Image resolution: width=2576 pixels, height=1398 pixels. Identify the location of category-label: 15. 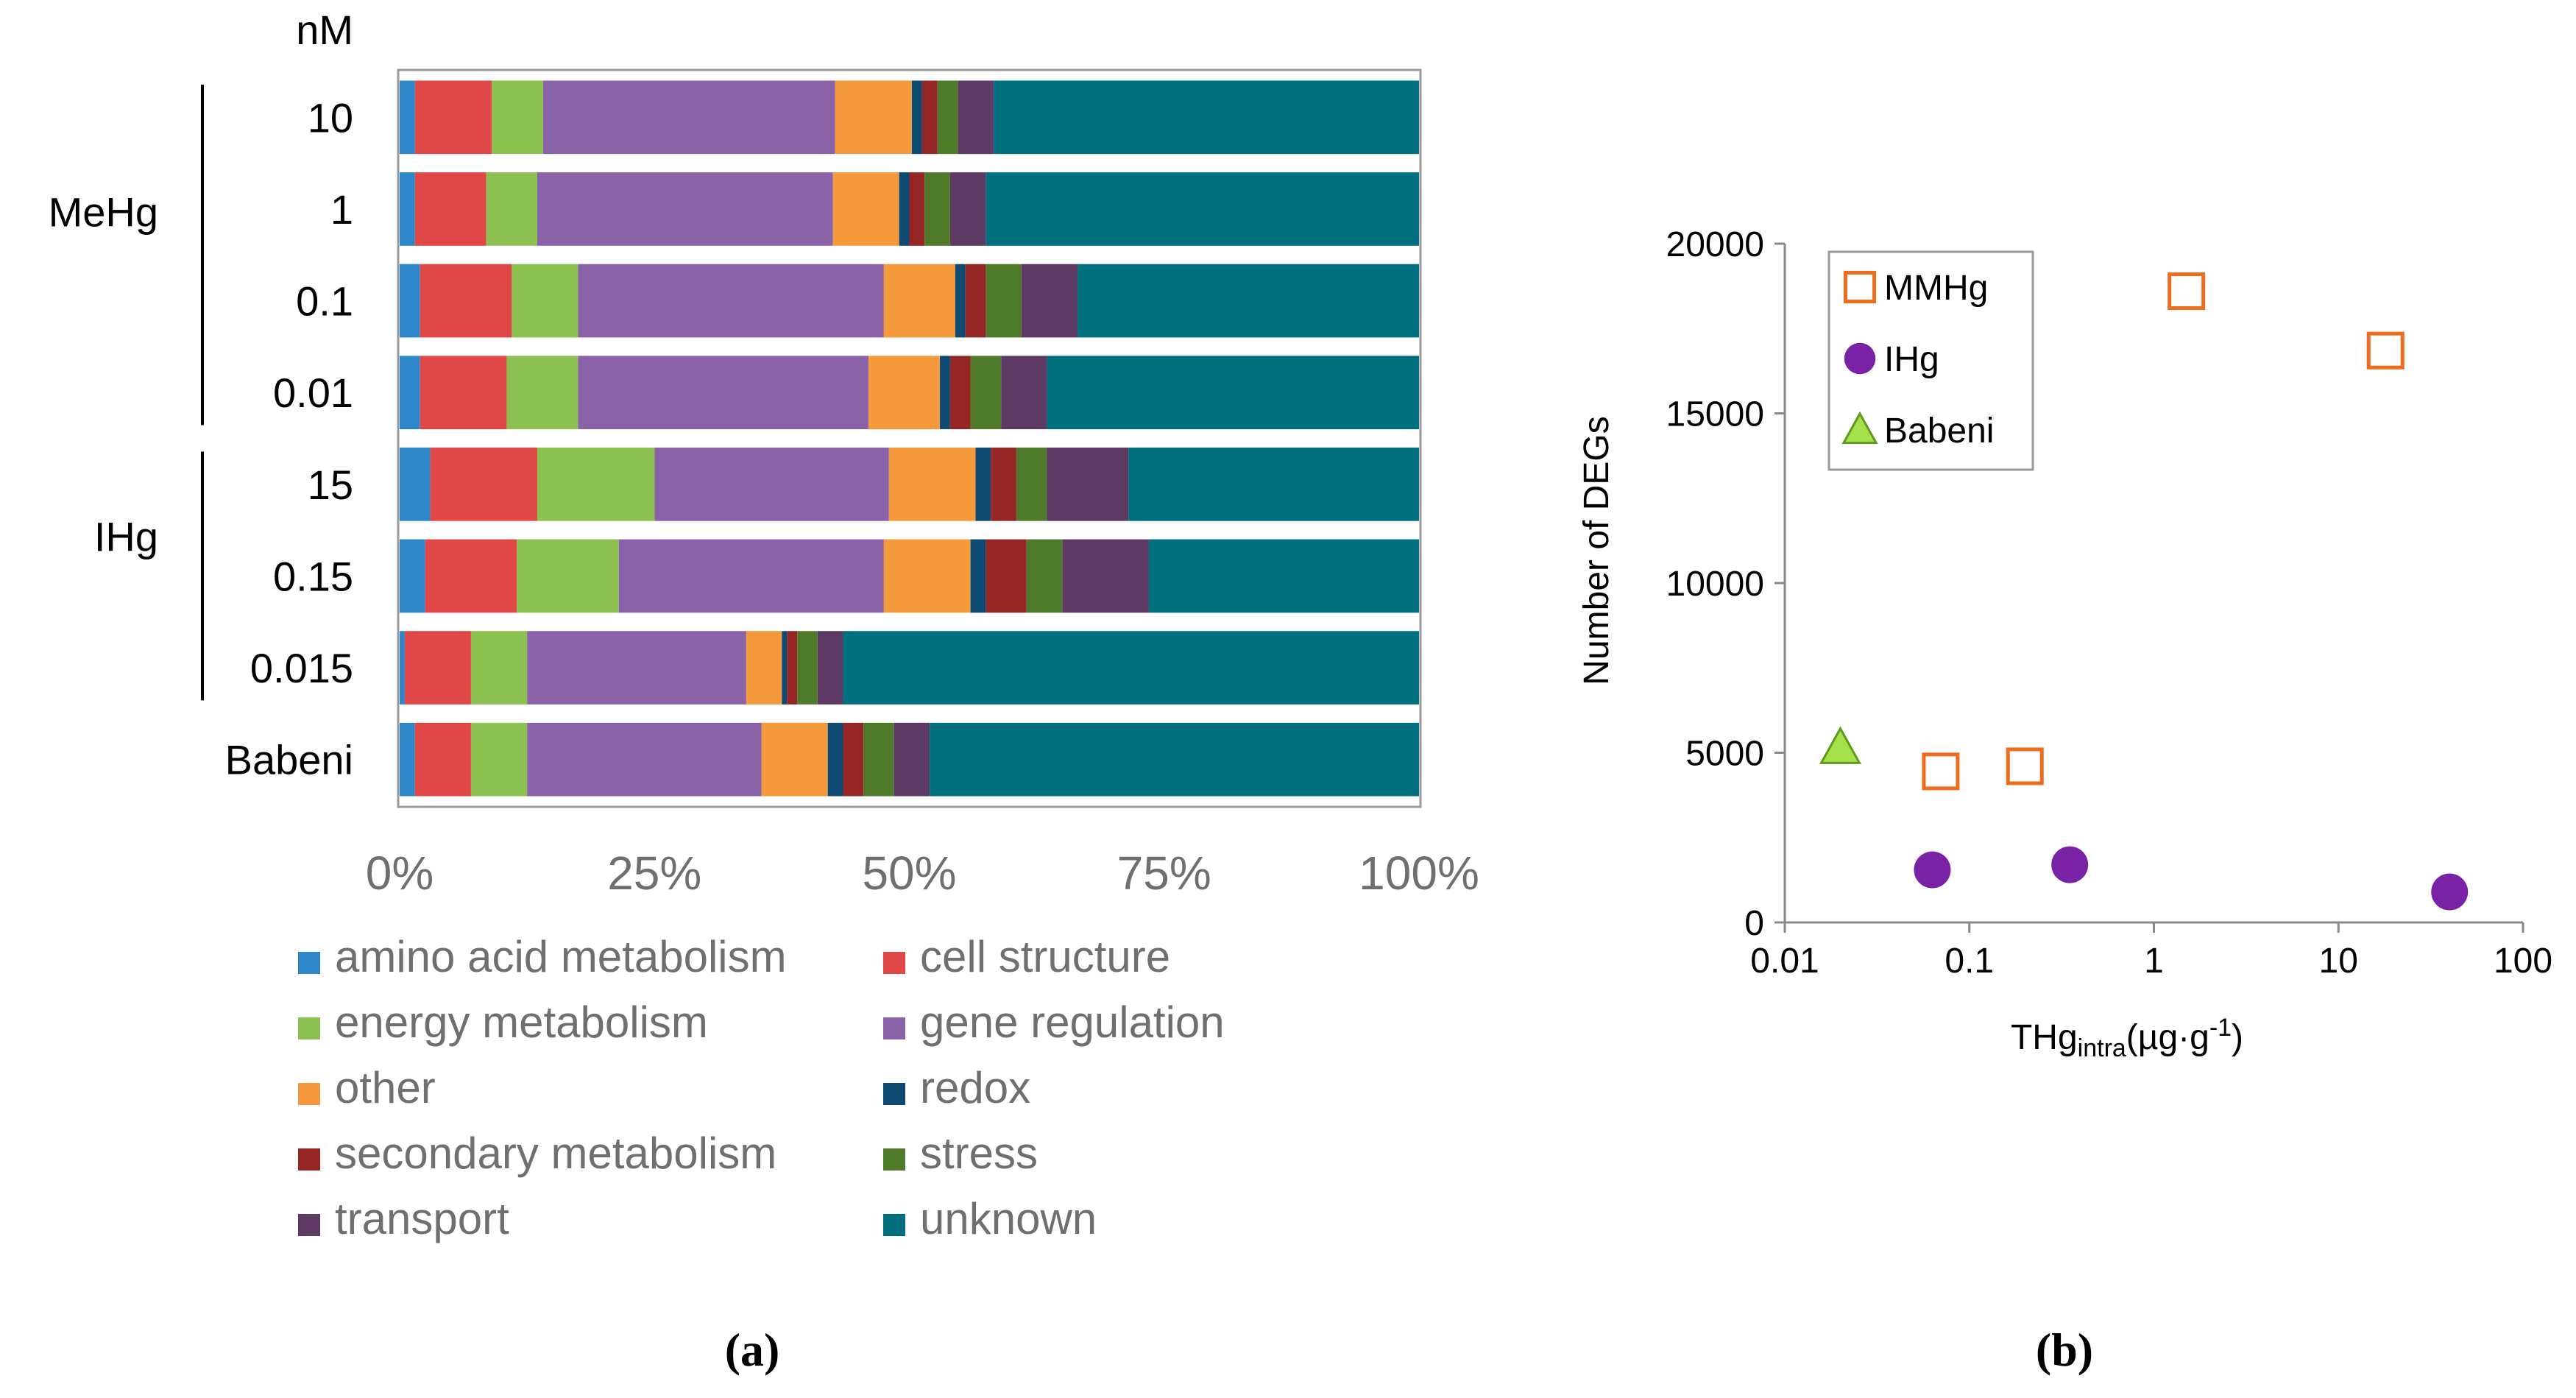
(330, 485).